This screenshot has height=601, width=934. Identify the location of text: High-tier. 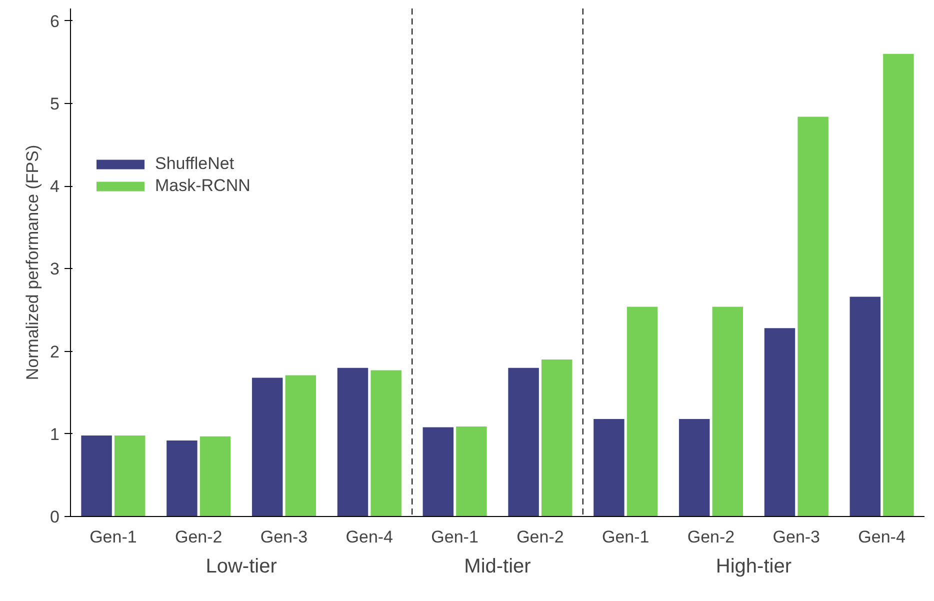
(754, 567).